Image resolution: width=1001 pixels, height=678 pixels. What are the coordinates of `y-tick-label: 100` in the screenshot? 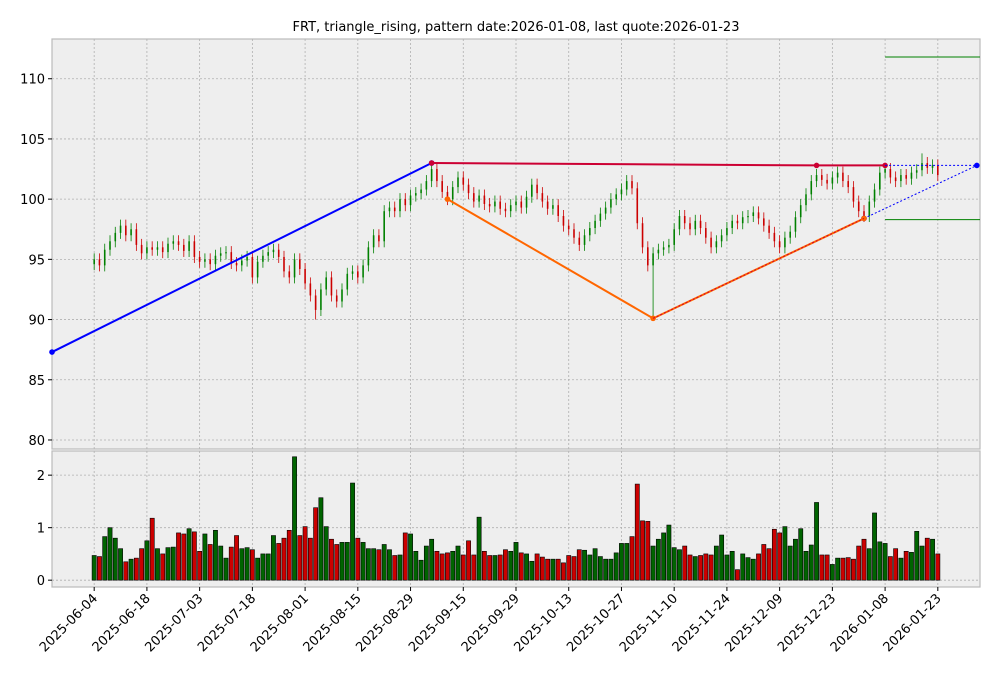 It's located at (32, 200).